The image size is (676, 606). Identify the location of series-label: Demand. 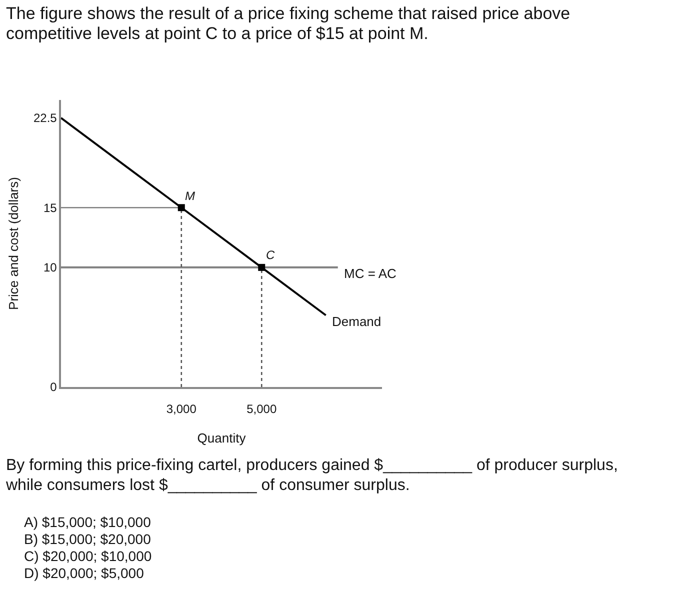
(357, 321).